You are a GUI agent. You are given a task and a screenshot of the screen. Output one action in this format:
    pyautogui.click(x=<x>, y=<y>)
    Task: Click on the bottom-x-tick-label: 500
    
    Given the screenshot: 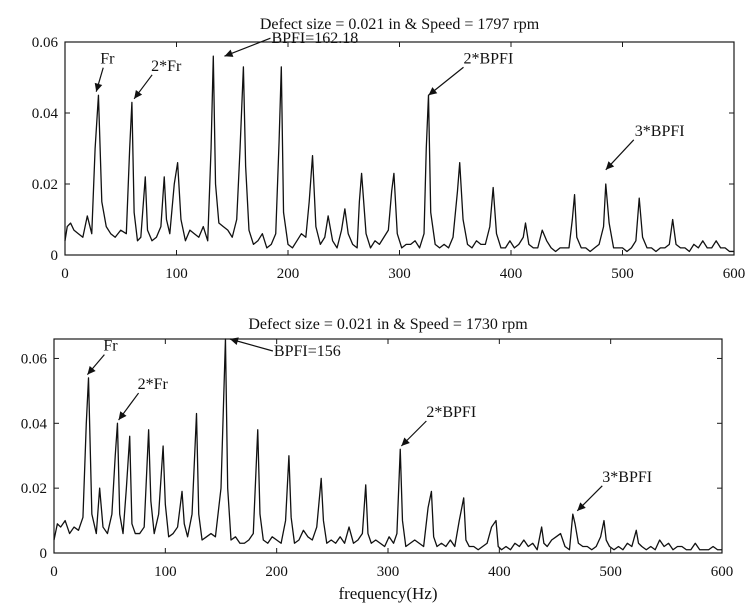 What is the action you would take?
    pyautogui.click(x=610, y=572)
    